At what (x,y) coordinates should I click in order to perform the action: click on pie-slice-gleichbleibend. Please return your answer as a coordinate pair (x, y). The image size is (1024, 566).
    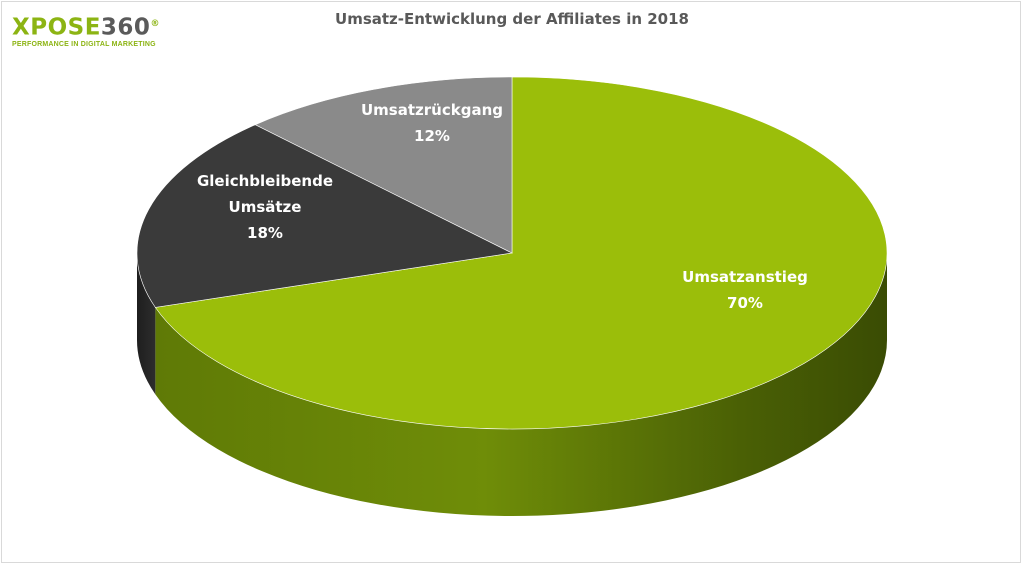
    Looking at the image, I should click on (324, 216).